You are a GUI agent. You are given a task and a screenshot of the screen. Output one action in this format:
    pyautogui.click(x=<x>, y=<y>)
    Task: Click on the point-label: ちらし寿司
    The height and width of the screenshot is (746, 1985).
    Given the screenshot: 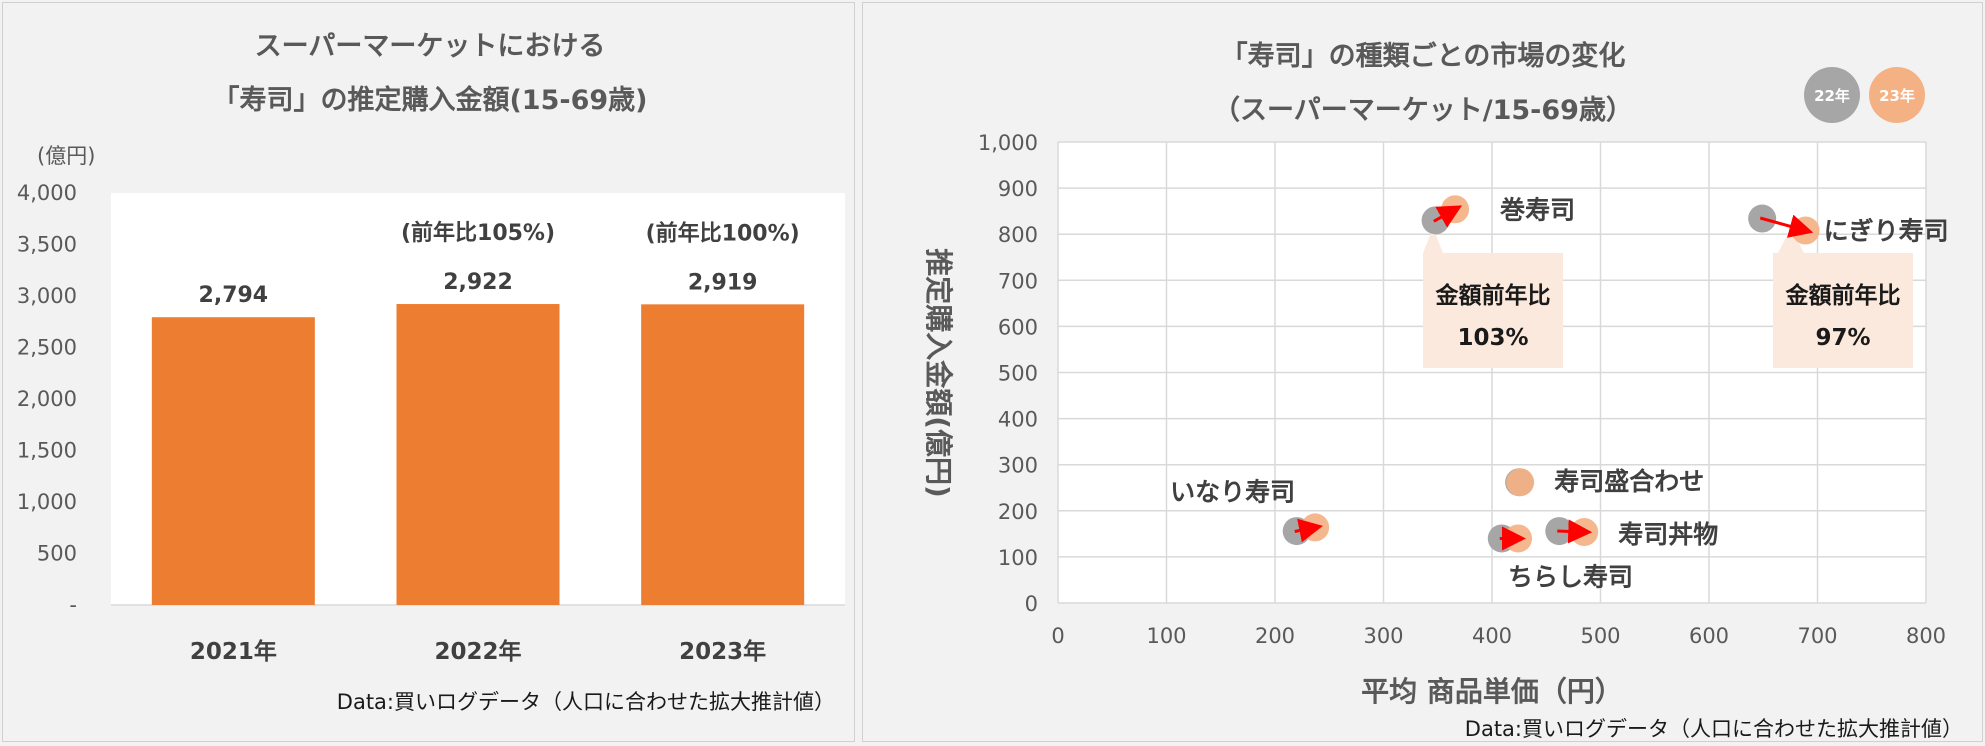 What is the action you would take?
    pyautogui.click(x=1570, y=576)
    